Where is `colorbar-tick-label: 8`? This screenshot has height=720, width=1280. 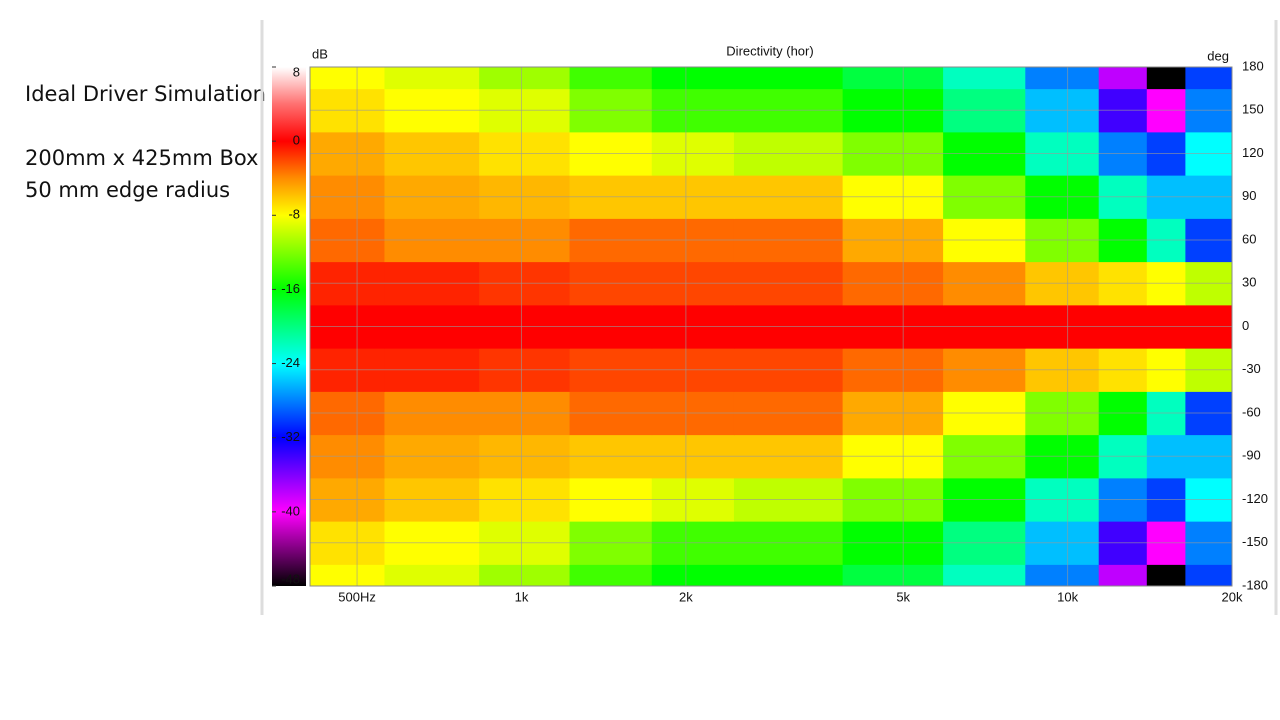 colorbar-tick-label: 8 is located at coordinates (296, 71).